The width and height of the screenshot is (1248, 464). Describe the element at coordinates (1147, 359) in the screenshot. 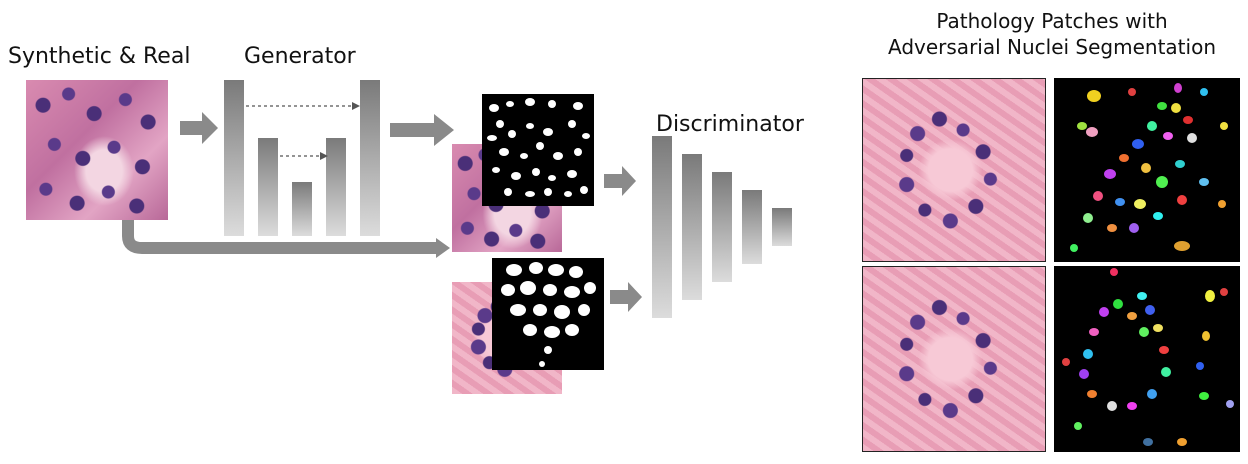

I see `output-segmentation-2-image` at that location.